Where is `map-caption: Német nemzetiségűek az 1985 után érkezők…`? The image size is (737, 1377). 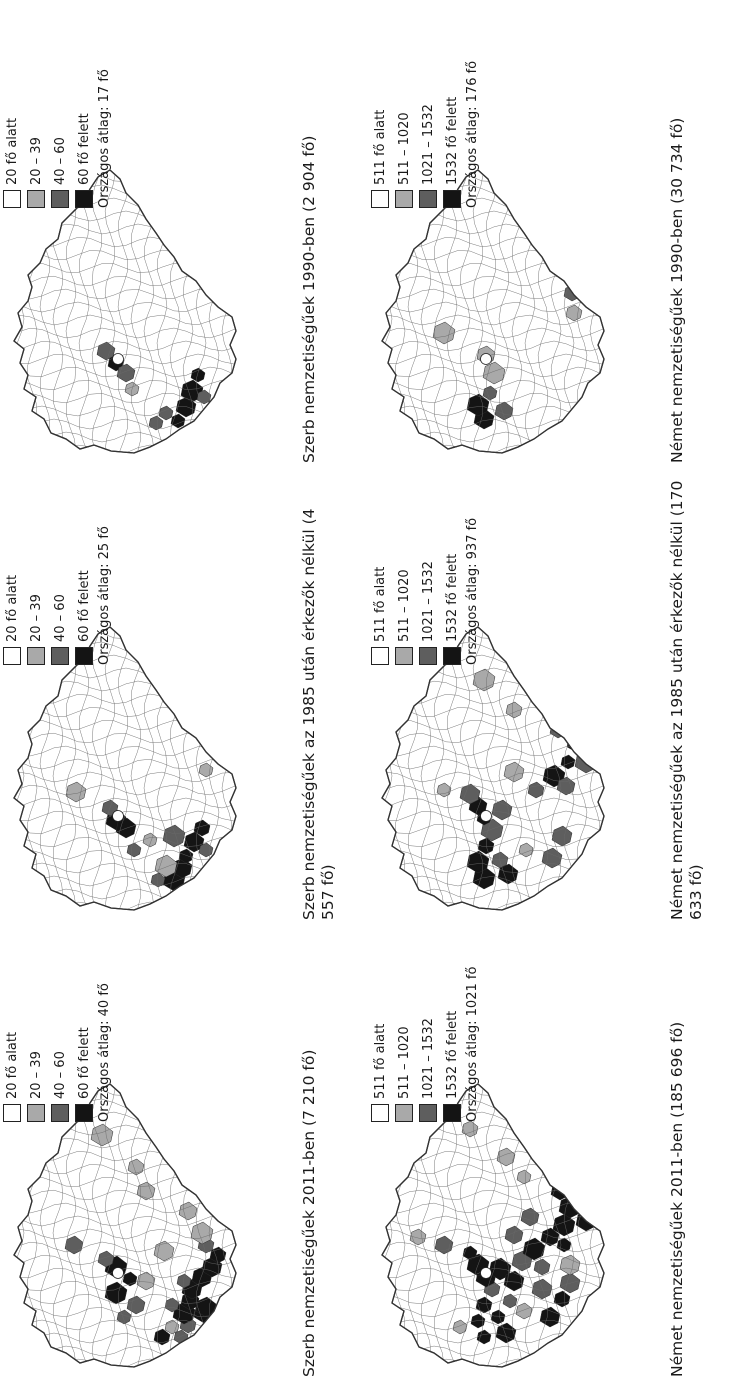 map-caption: Német nemzetiségűek az 1985 után érkezők… is located at coordinates (686, 700).